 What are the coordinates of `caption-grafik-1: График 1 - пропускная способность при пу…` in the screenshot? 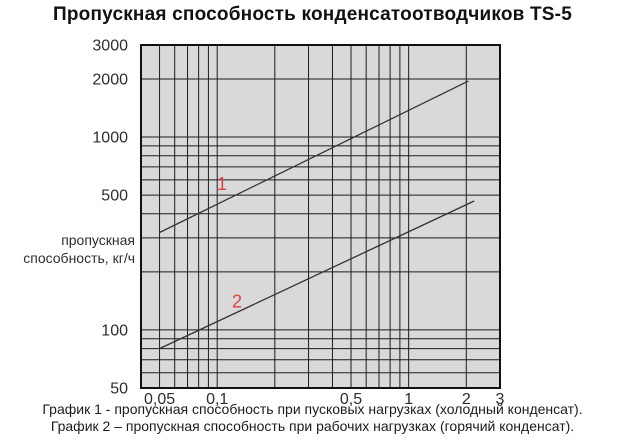 It's located at (312, 409).